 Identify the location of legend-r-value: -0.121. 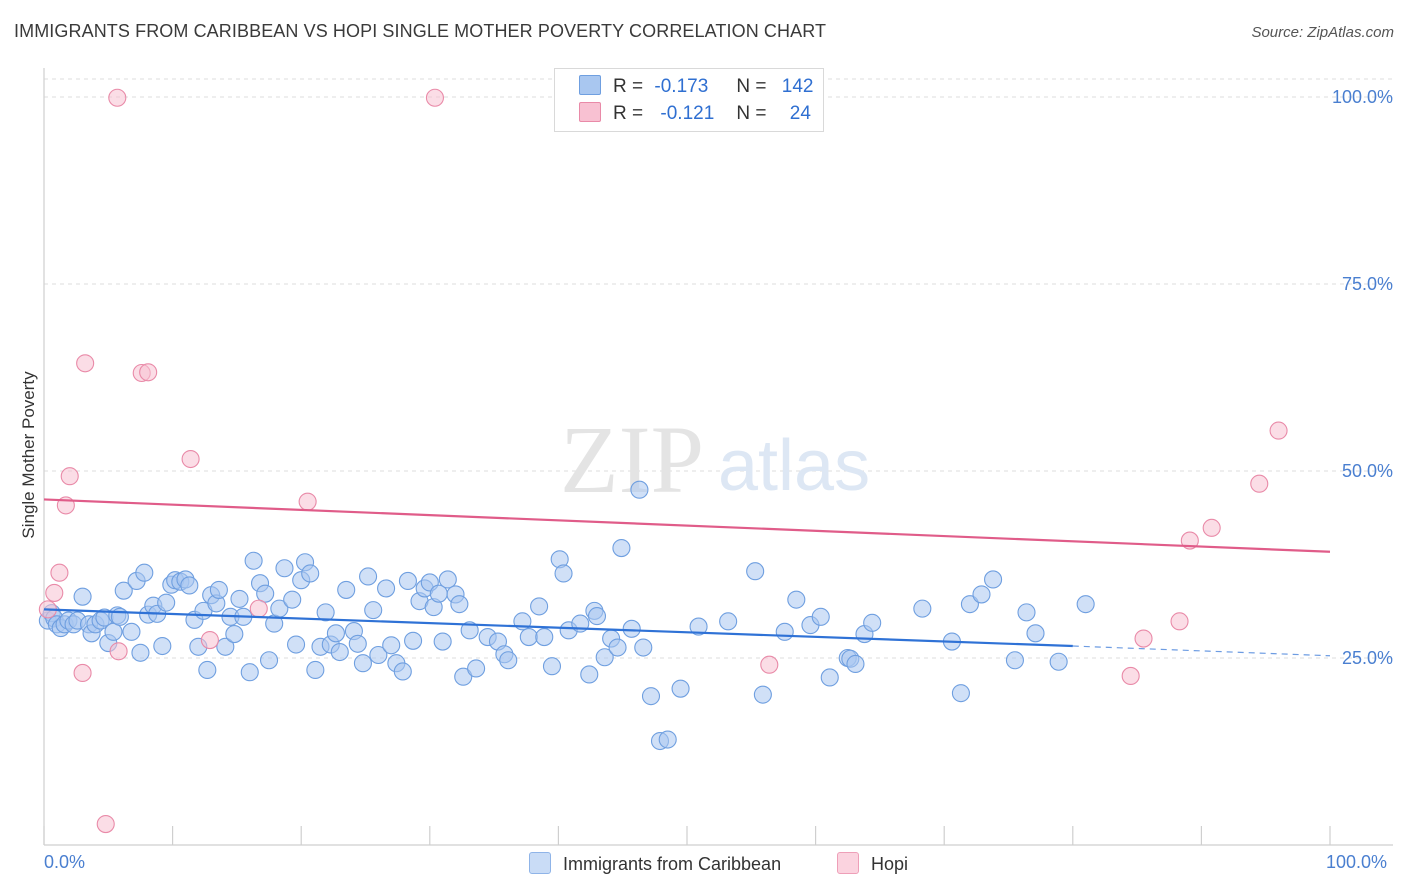
(687, 113).